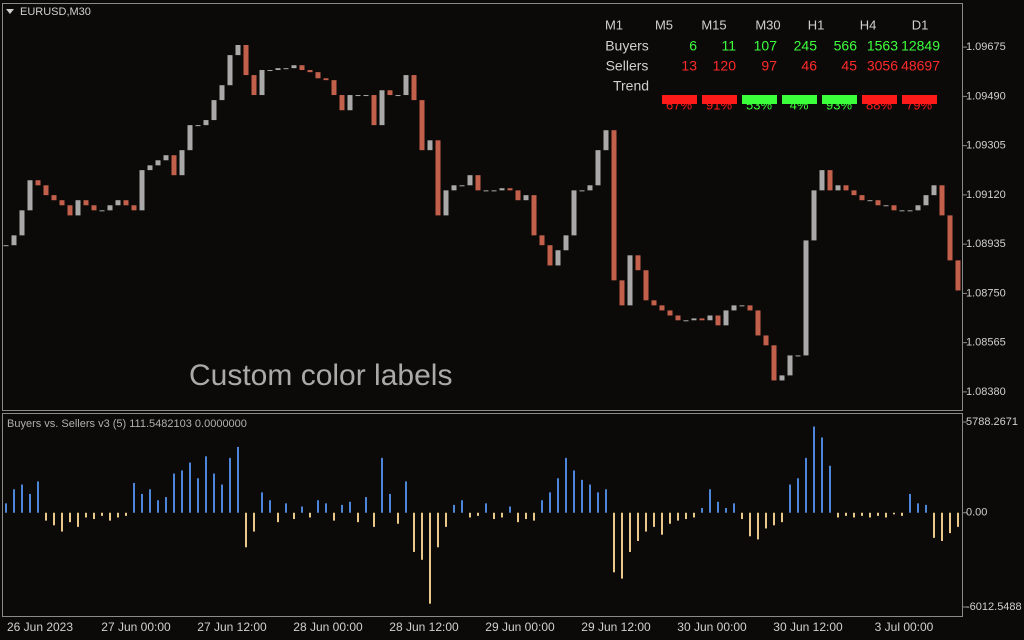 The width and height of the screenshot is (1024, 640). What do you see at coordinates (920, 24) in the screenshot?
I see `column-header: D1` at bounding box center [920, 24].